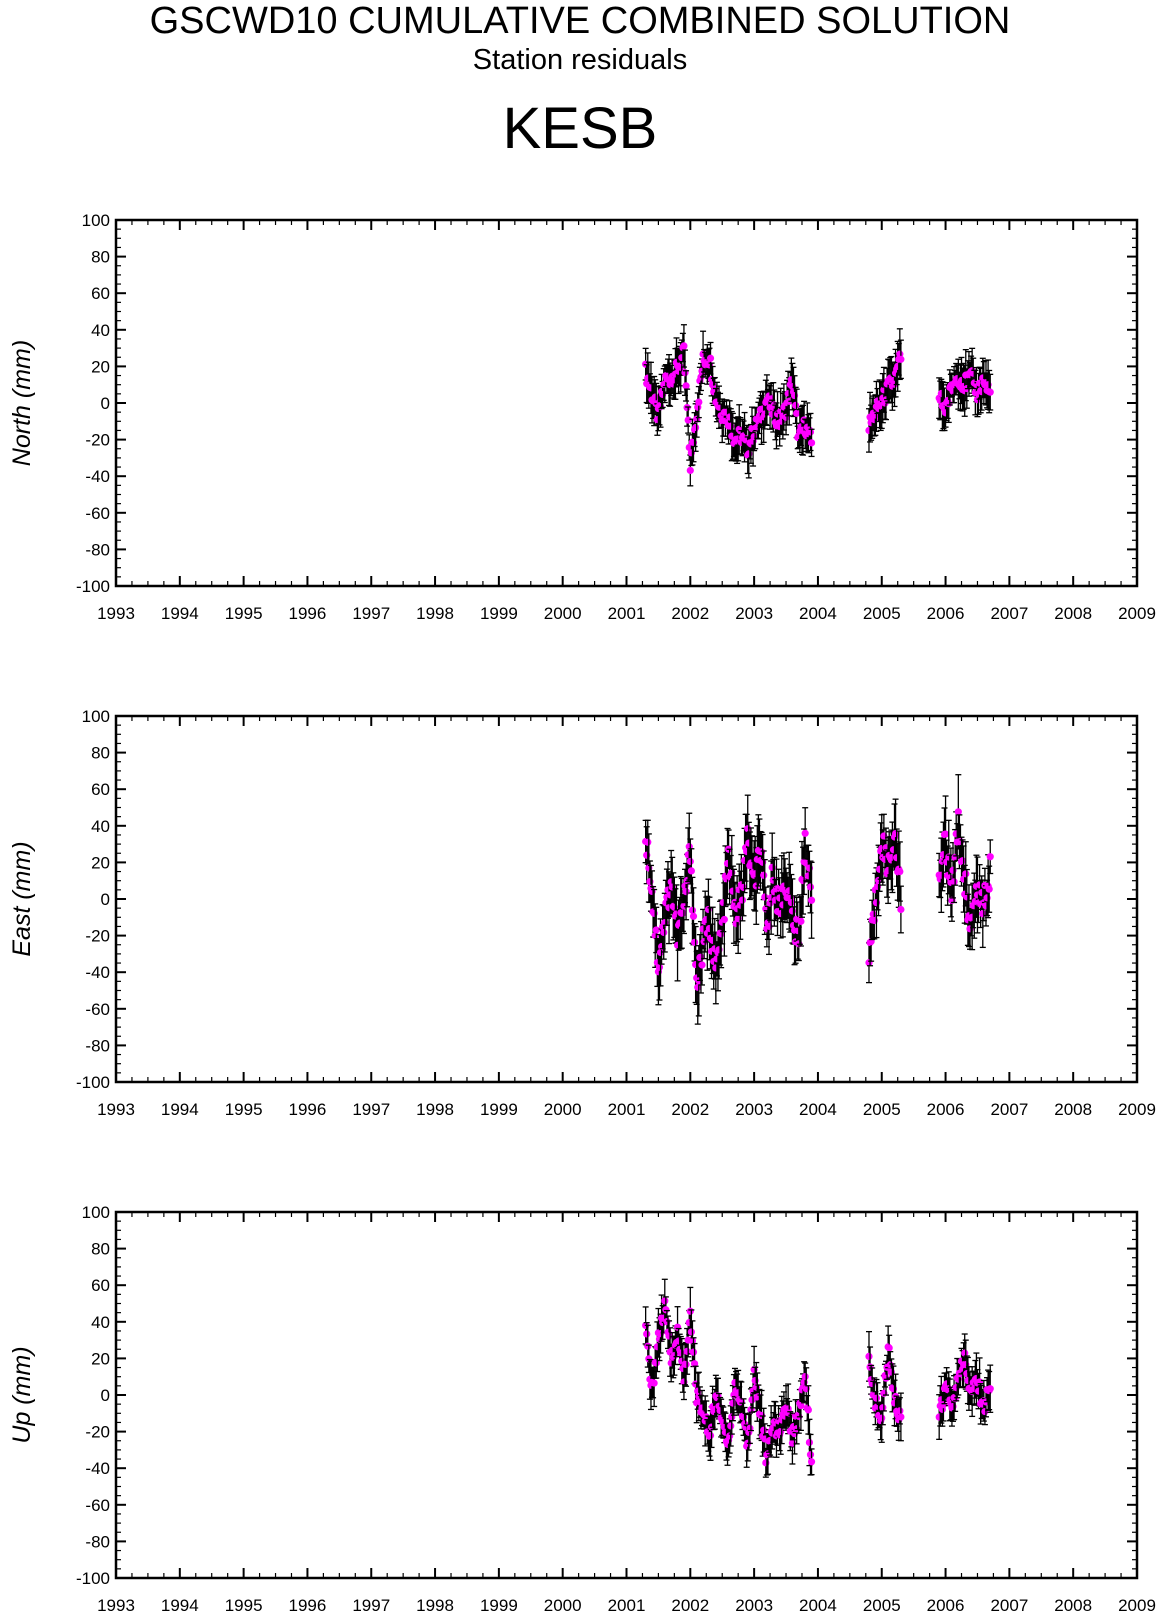 This screenshot has width=1160, height=1621. What do you see at coordinates (435, 1605) in the screenshot?
I see `x-tick-label: 1998` at bounding box center [435, 1605].